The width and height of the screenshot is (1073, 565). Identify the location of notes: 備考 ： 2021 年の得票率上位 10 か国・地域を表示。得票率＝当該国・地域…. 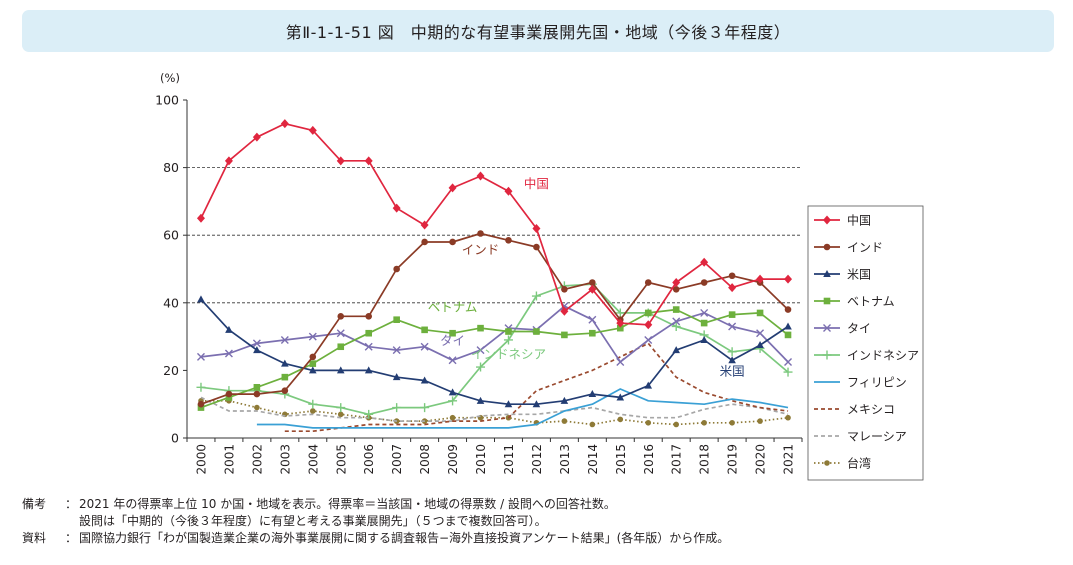
(542, 521).